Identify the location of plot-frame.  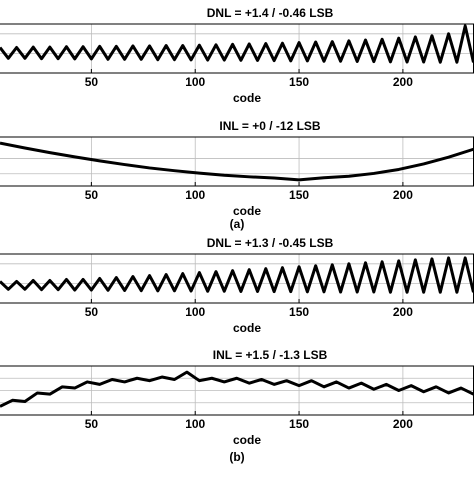
(237, 161).